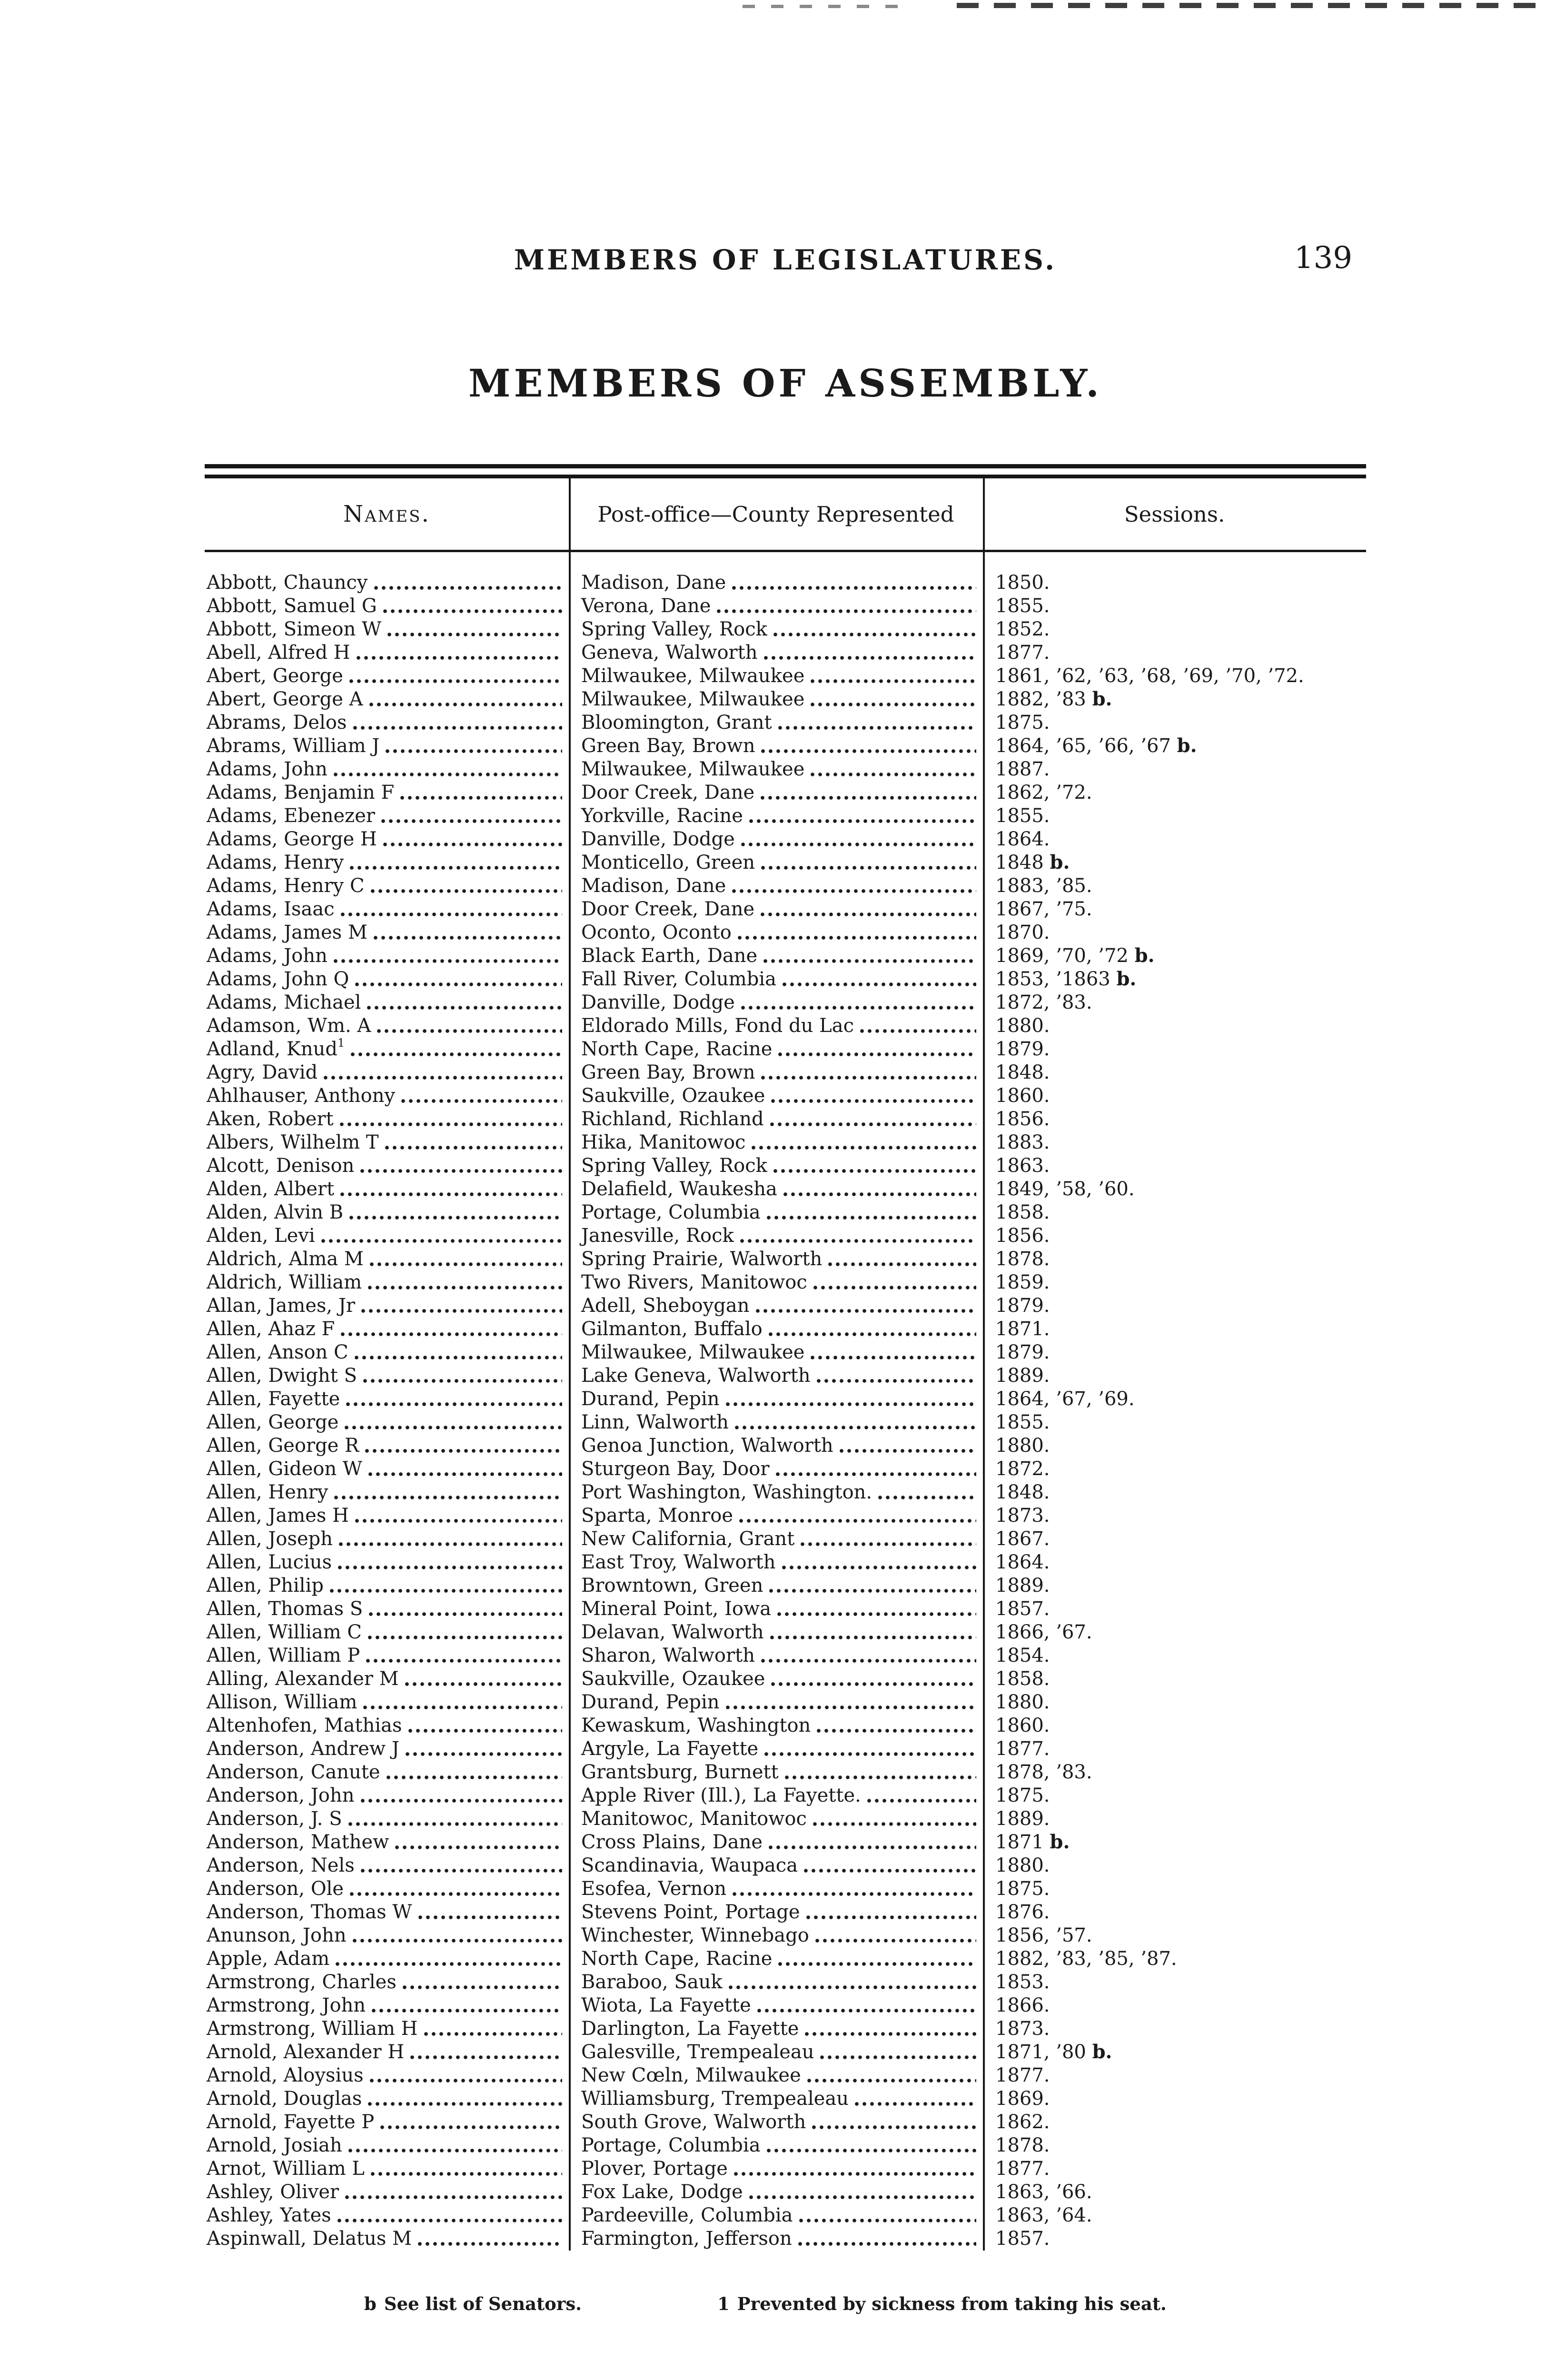  I want to click on sessions-value: 1864, ’67, ’69., so click(1065, 1399).